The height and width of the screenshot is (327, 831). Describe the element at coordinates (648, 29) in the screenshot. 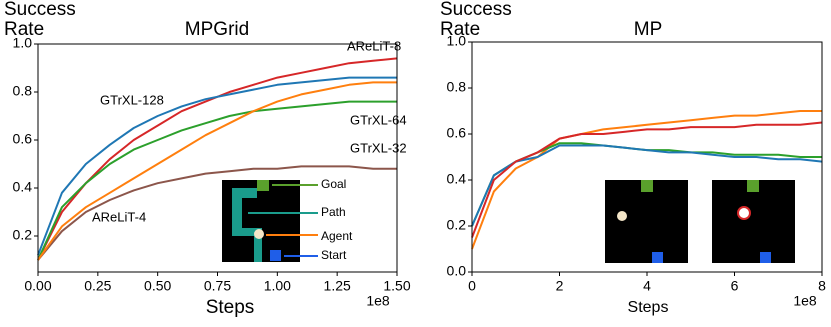

I see `chart-title: MP` at that location.